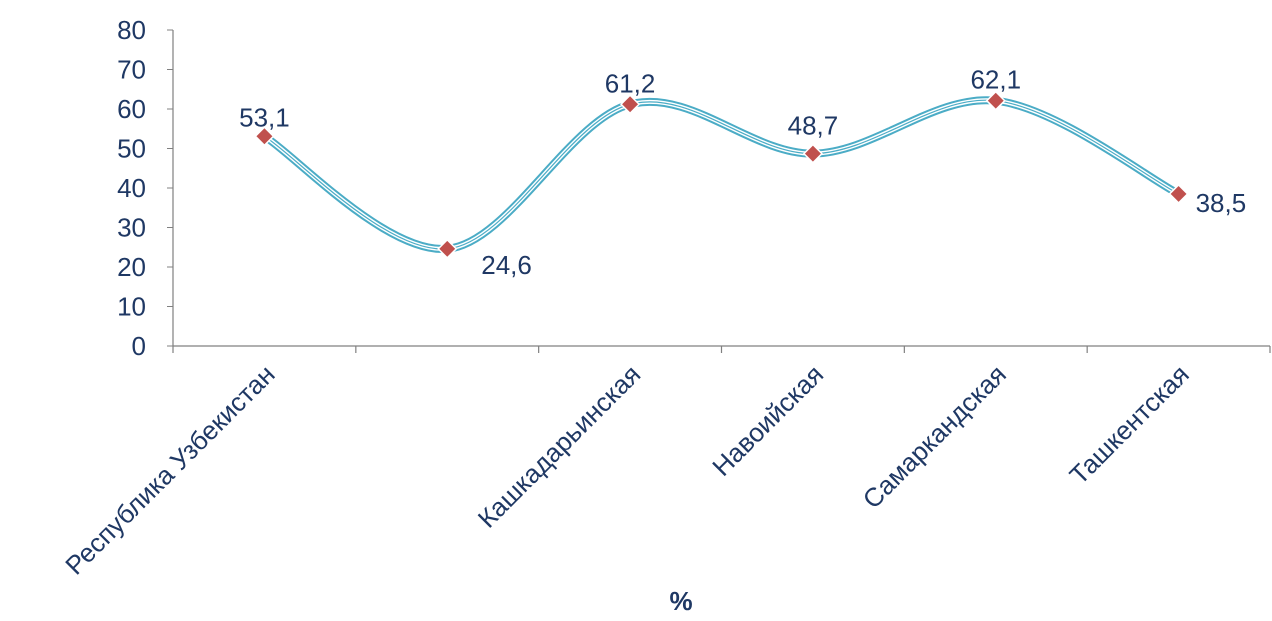 This screenshot has width=1272, height=621. I want to click on x-axis-title: %, so click(680, 601).